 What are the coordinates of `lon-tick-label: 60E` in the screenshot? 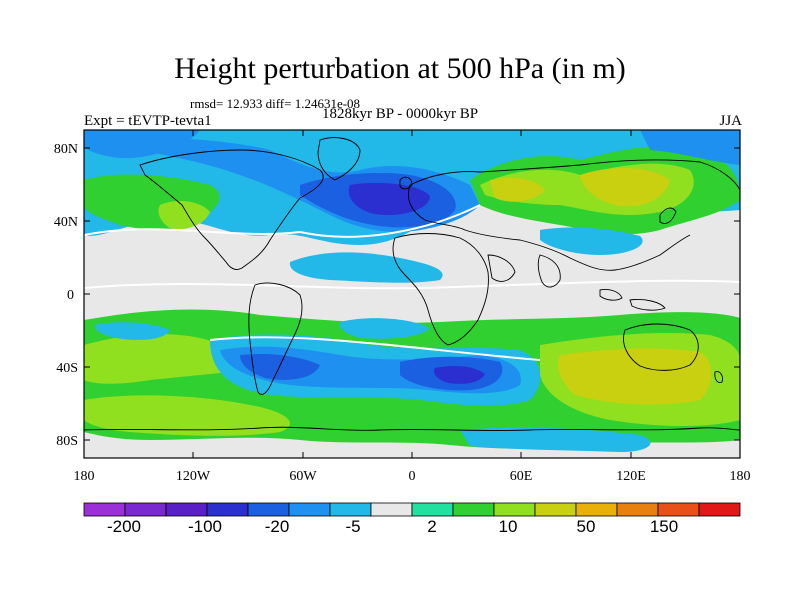 It's located at (521, 476).